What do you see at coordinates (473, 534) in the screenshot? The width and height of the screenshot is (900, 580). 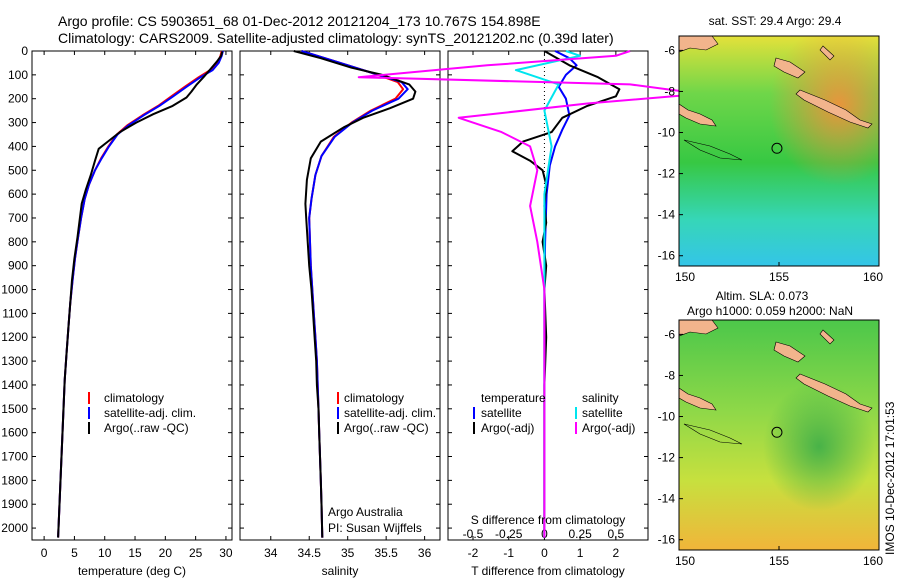 I see `s-tick-label: -0.5` at bounding box center [473, 534].